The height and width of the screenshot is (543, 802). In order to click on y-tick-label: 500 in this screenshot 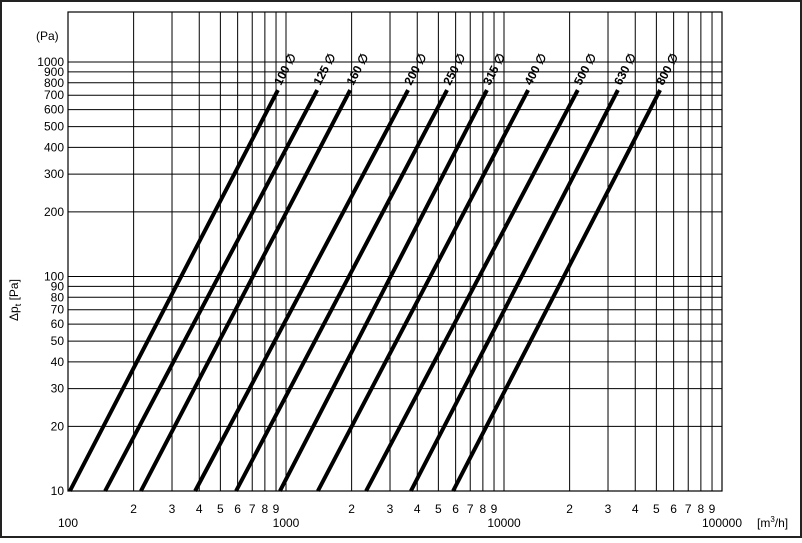, I will do `click(54, 127)`.